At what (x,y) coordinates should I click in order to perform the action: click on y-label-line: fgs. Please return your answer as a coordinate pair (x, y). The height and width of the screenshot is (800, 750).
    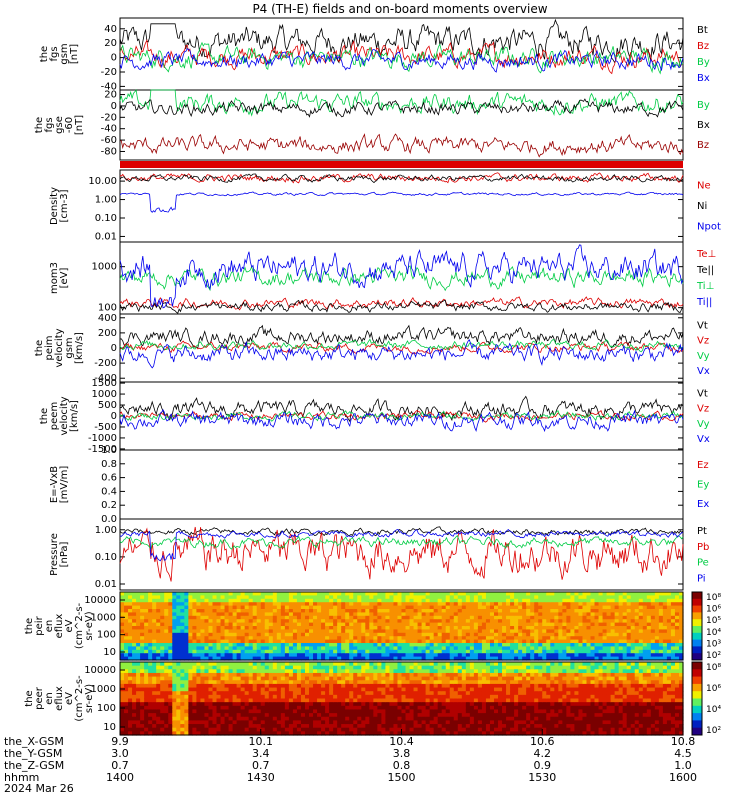
    Looking at the image, I should click on (54, 53).